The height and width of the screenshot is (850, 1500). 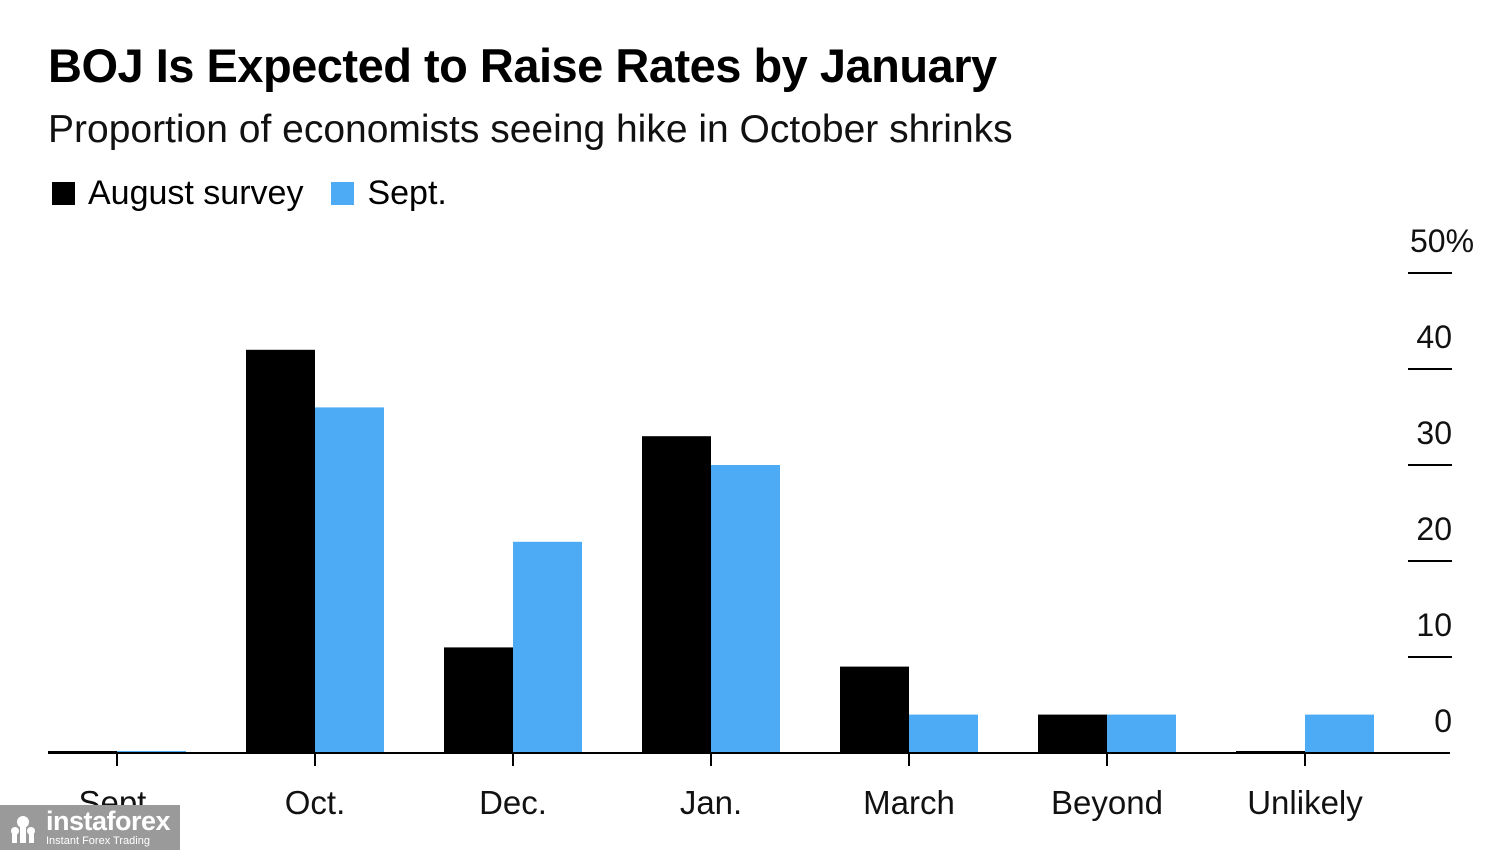 I want to click on x-tick-label-unlikely: Unlikely, so click(x=1305, y=802).